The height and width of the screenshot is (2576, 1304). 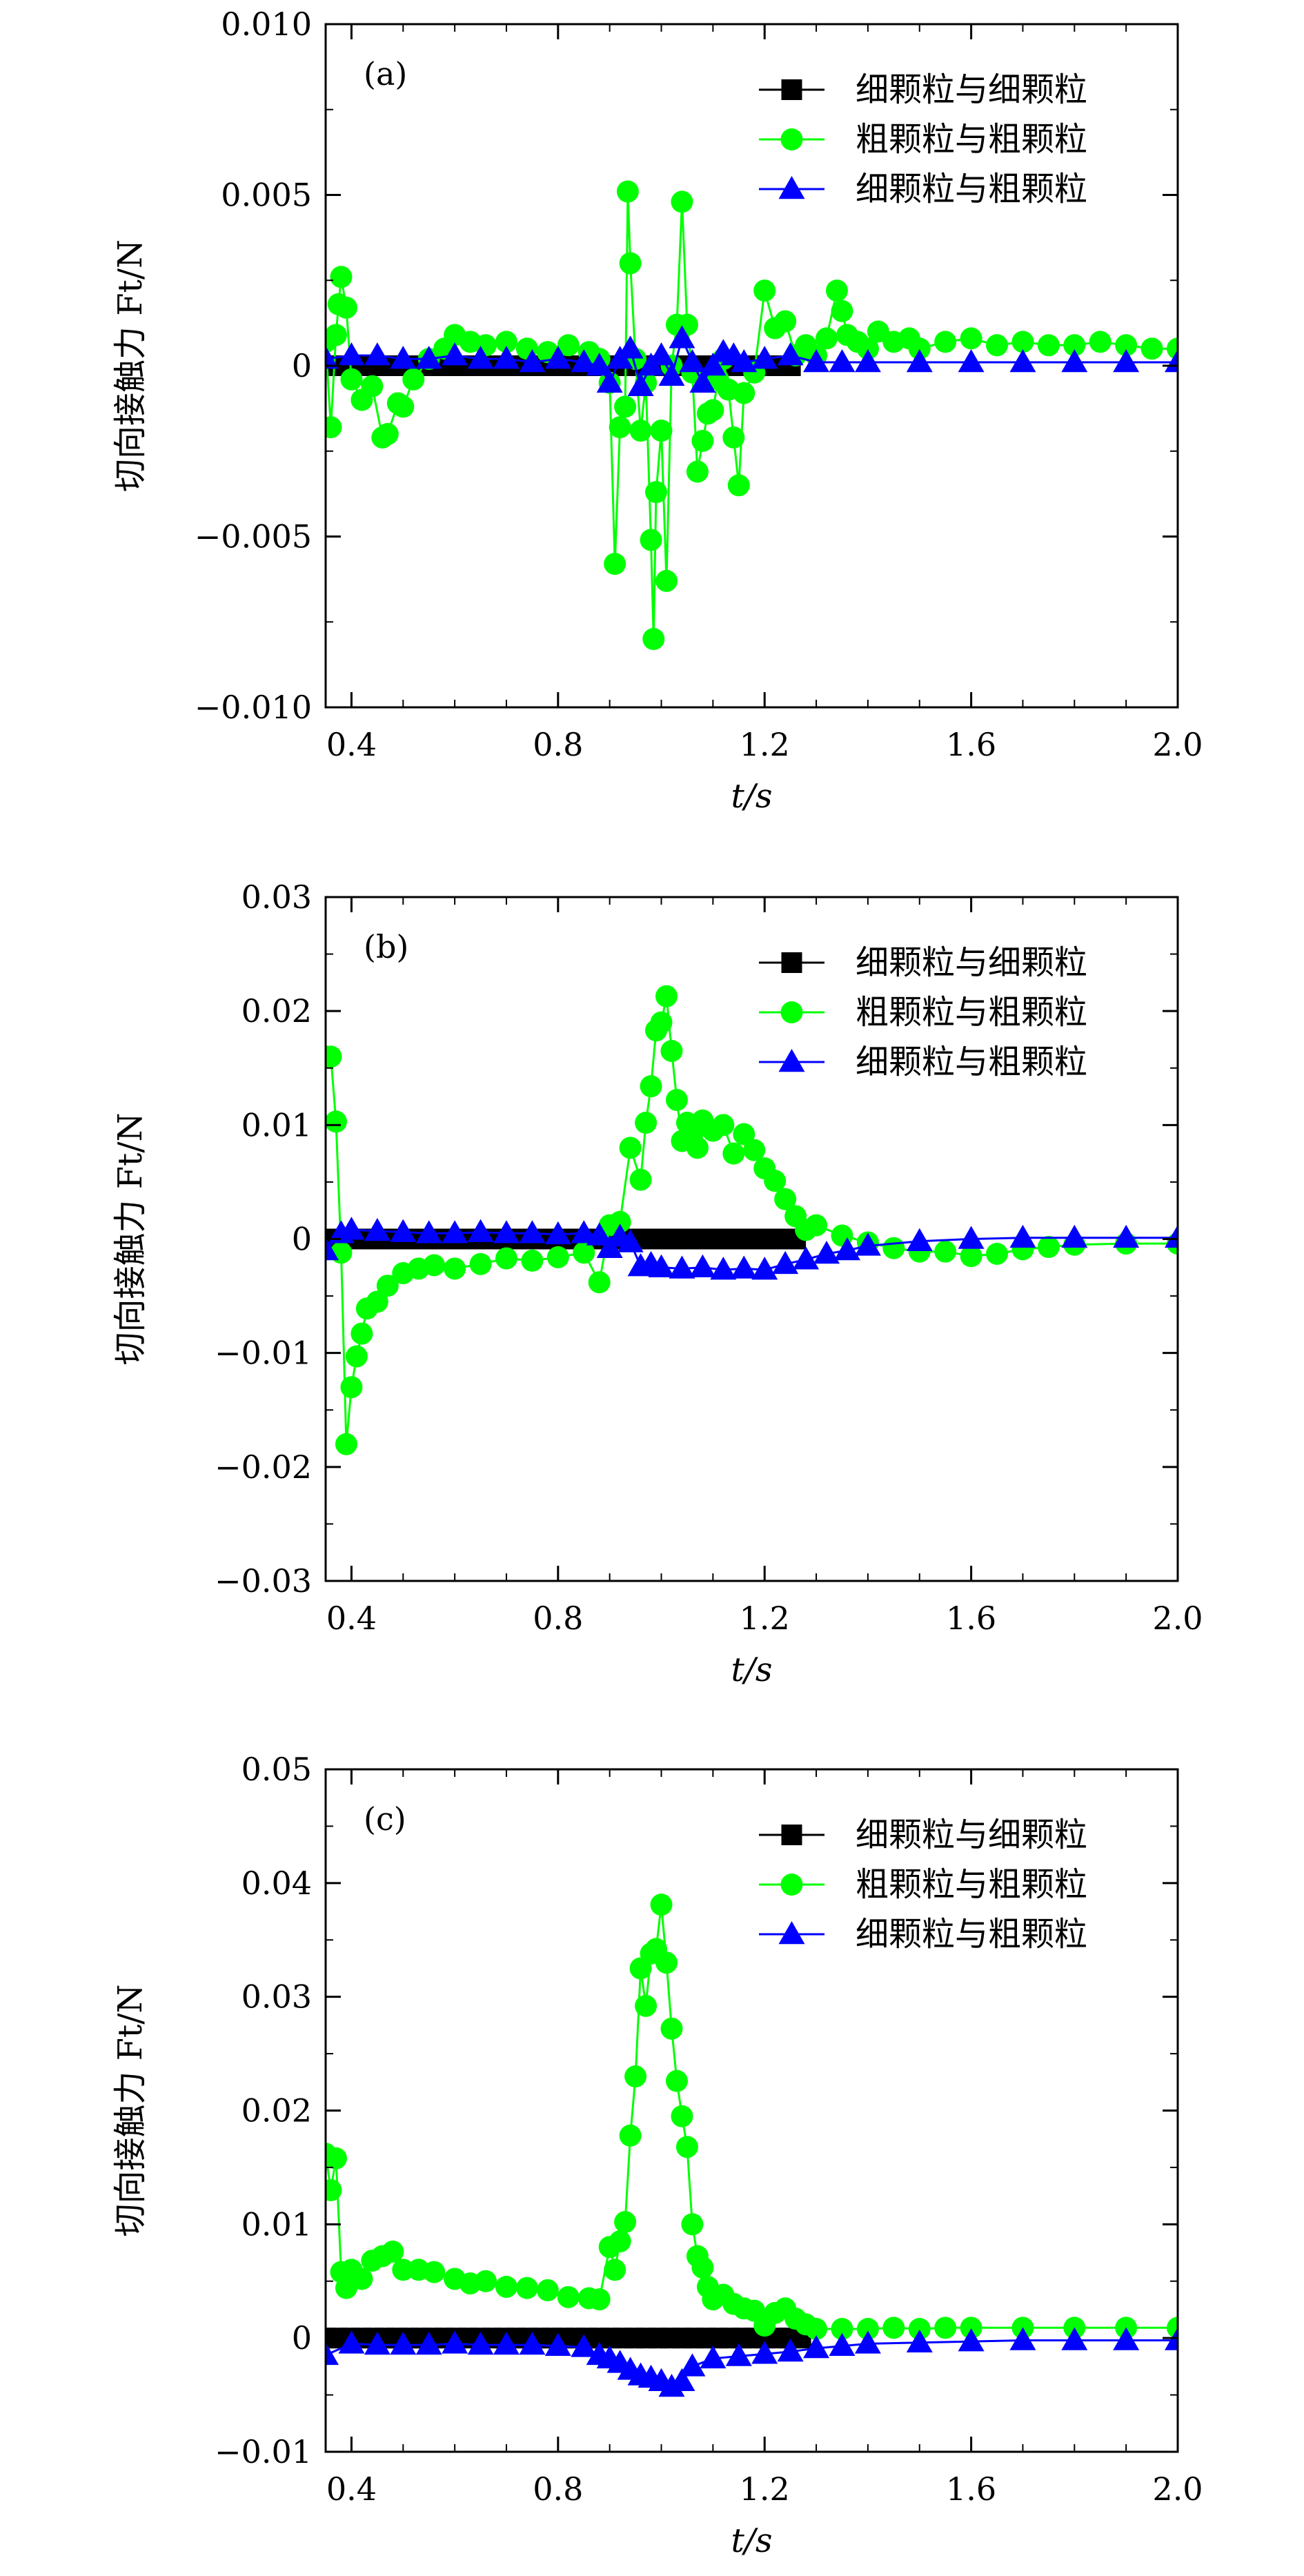 What do you see at coordinates (971, 1884) in the screenshot?
I see `legend-label: 粗颗粒与粗颗粒` at bounding box center [971, 1884].